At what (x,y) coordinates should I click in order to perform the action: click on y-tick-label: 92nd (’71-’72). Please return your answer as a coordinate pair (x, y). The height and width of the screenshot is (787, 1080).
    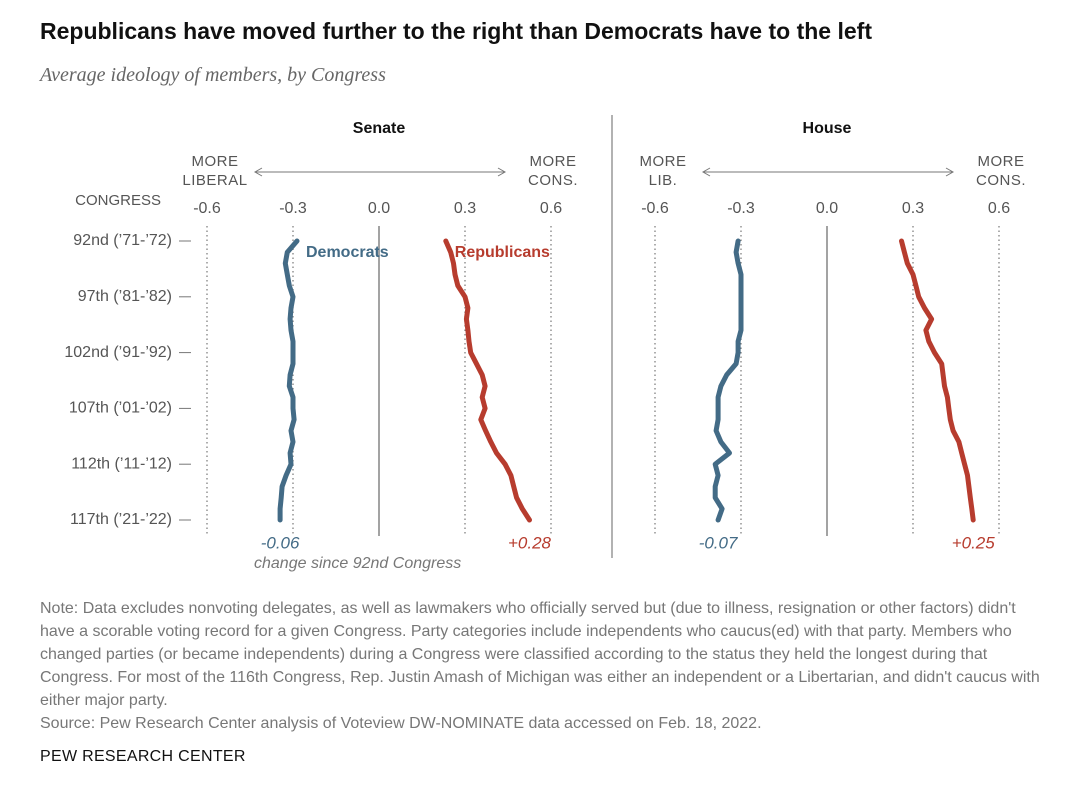
    Looking at the image, I should click on (122, 240).